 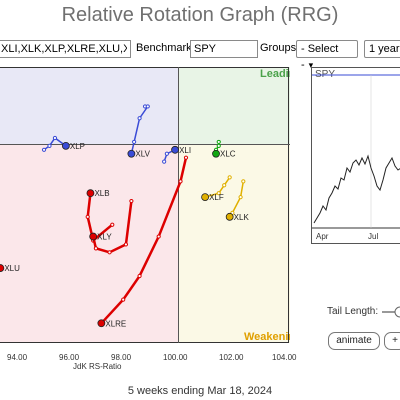 I want to click on point-head-xlc, so click(x=216, y=153).